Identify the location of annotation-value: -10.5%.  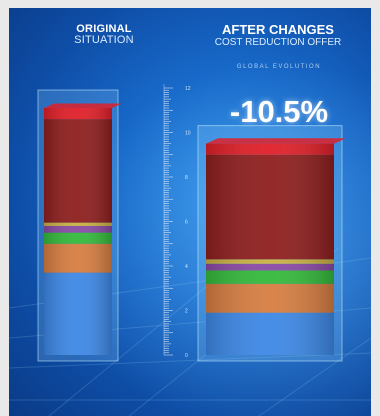
(279, 111).